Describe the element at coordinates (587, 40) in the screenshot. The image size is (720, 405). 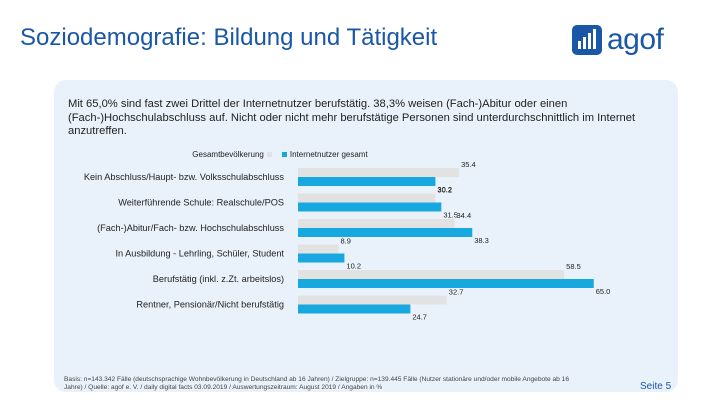
I see `bar-chart-logo-icon` at that location.